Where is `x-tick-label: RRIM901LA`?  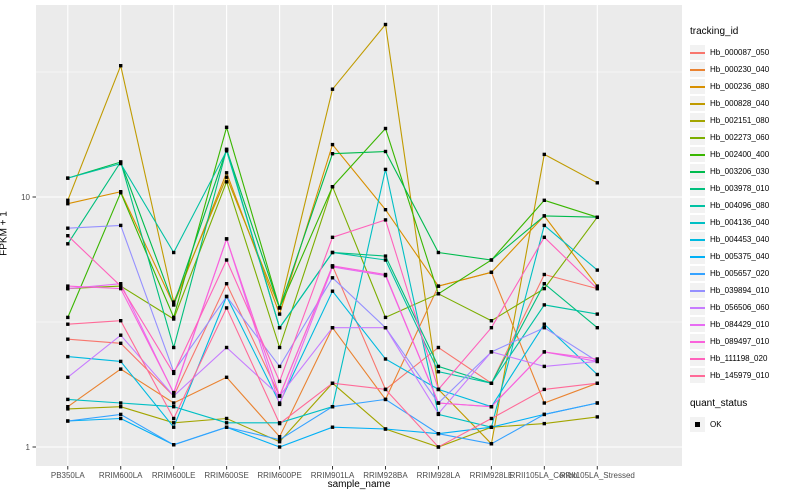
x-tick-label: RRIM901LA is located at coordinates (333, 475).